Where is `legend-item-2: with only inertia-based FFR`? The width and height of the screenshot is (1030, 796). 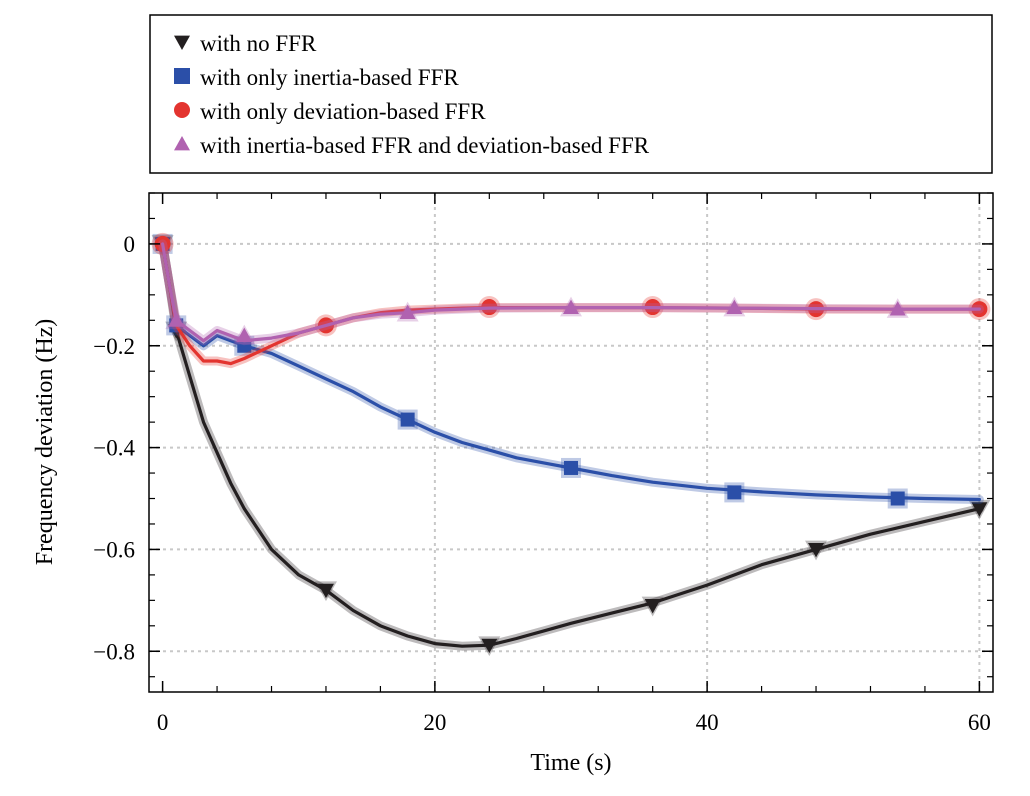 legend-item-2: with only inertia-based FFR is located at coordinates (316, 77).